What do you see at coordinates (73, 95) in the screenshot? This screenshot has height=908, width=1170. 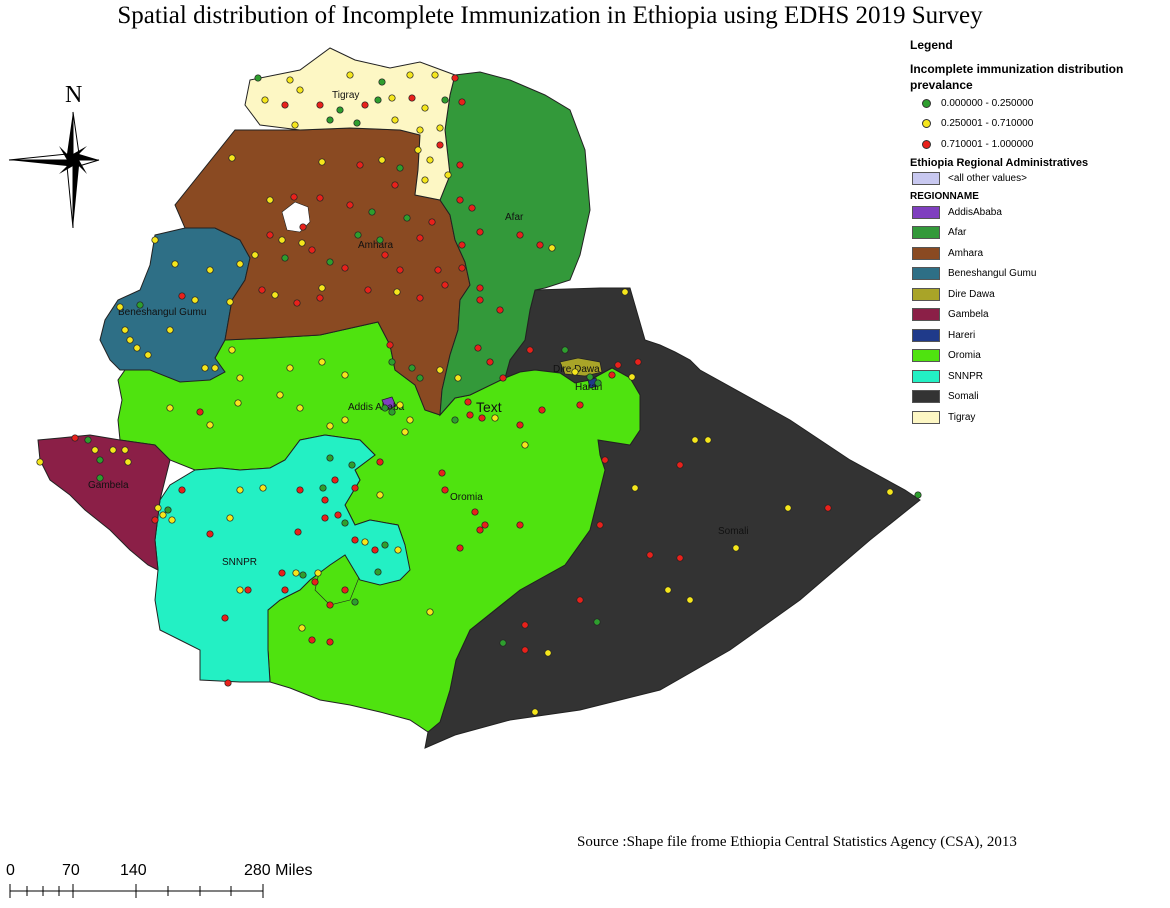 I see `north-label: N` at bounding box center [73, 95].